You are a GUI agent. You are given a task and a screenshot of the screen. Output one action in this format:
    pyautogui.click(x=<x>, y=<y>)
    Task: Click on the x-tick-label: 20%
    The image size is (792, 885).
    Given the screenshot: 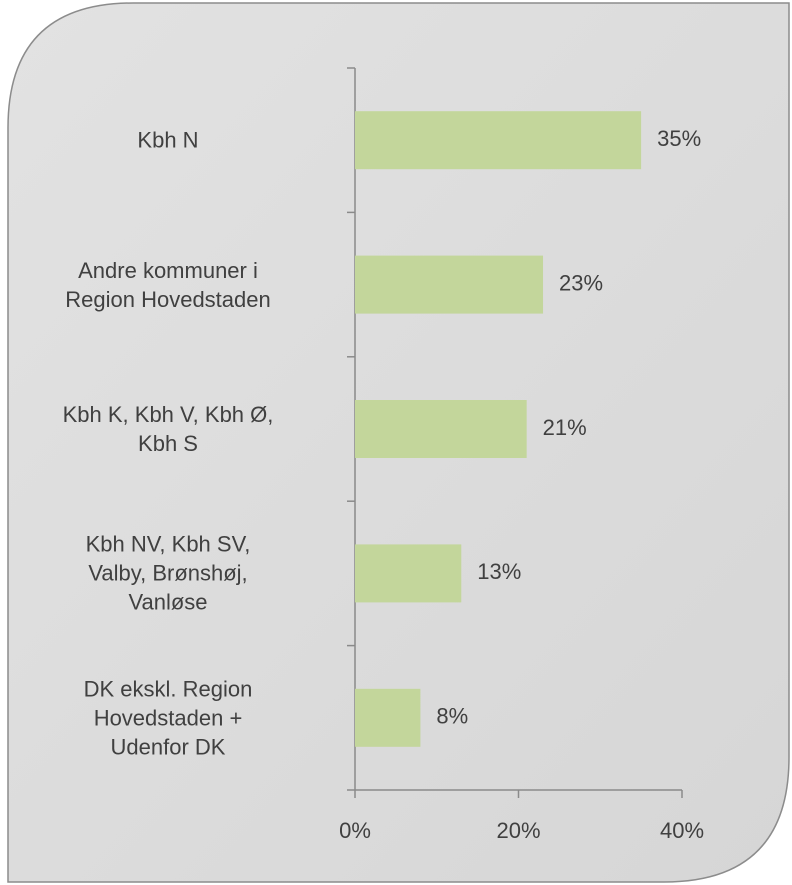 What is the action you would take?
    pyautogui.click(x=518, y=830)
    